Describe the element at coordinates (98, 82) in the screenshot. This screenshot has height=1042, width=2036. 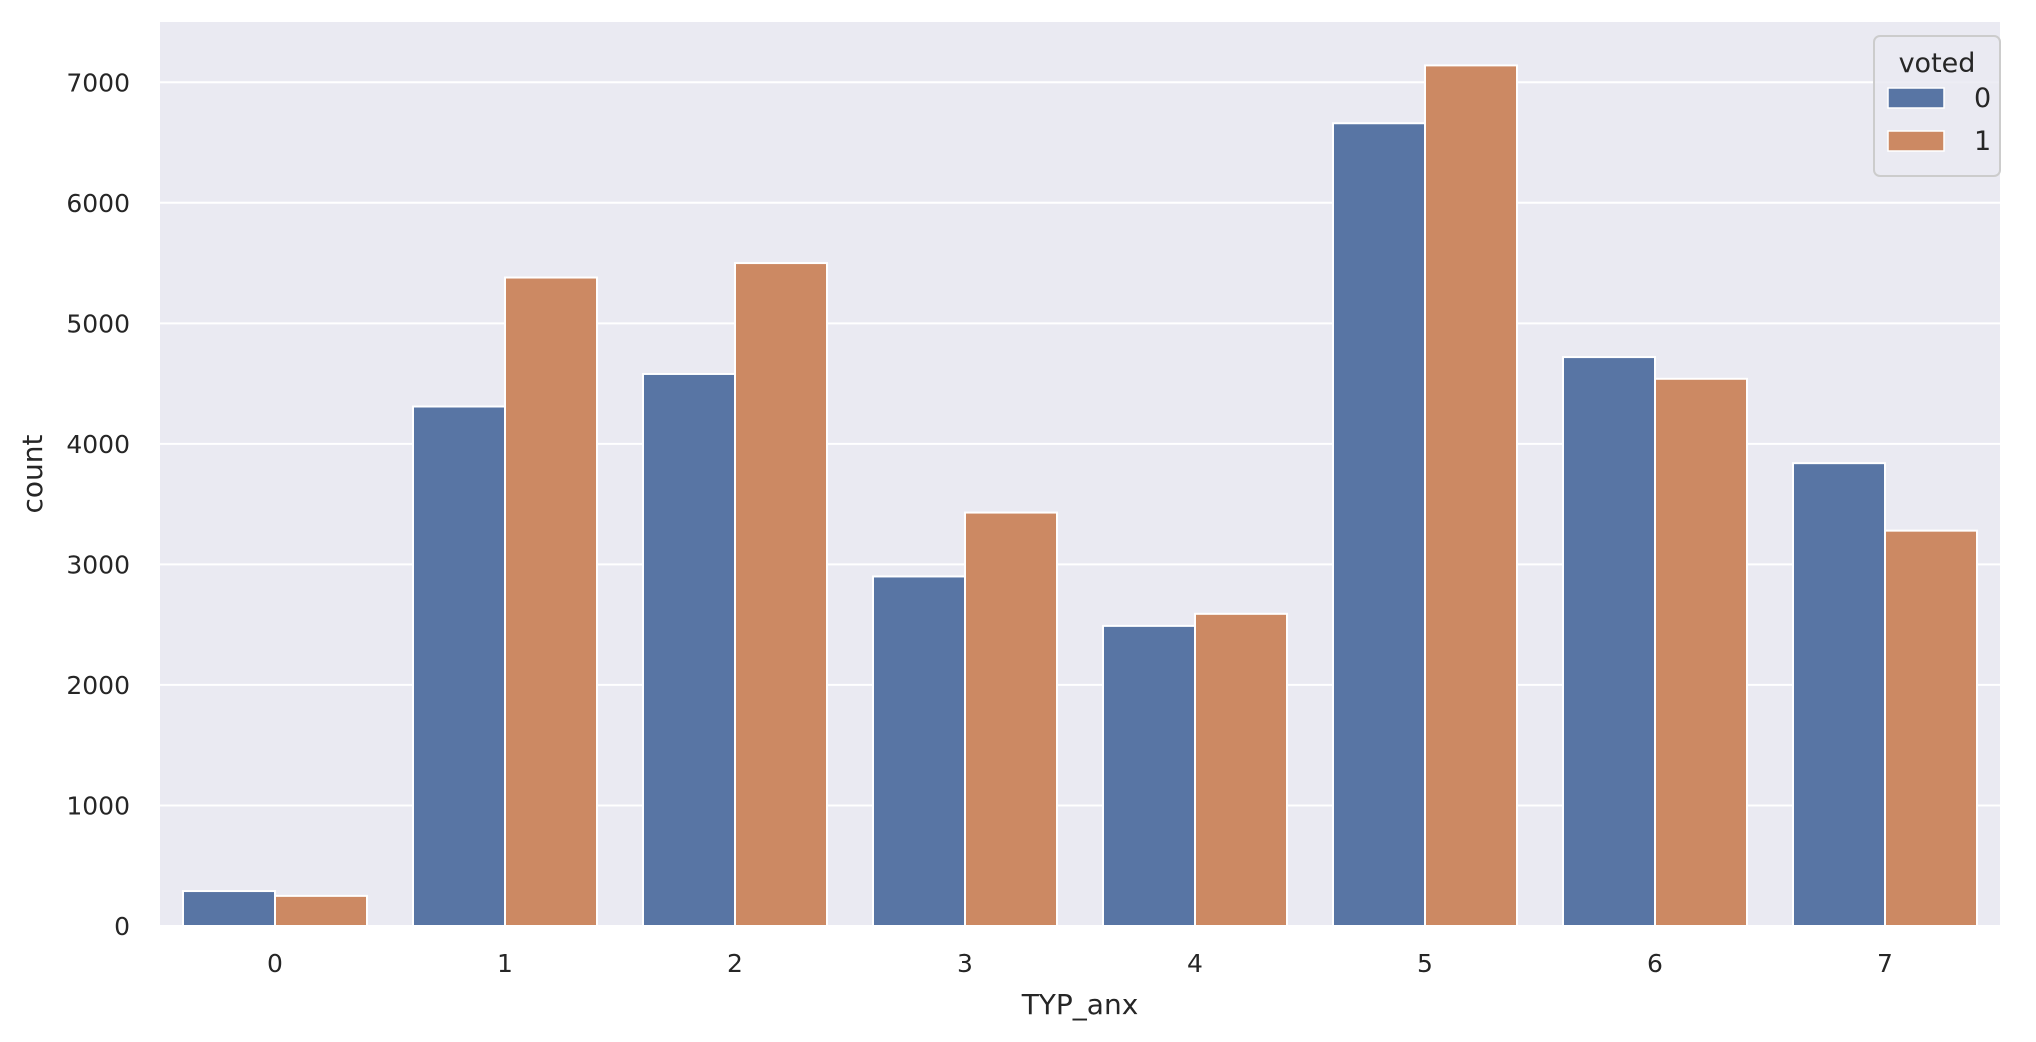
I see `y-tick-label: 7000` at that location.